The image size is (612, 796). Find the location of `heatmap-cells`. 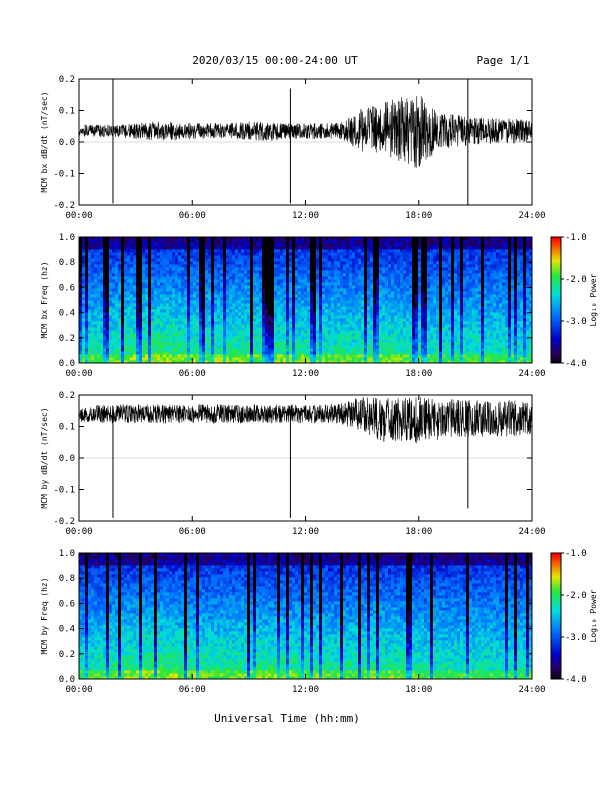

heatmap-cells is located at coordinates (305, 300).